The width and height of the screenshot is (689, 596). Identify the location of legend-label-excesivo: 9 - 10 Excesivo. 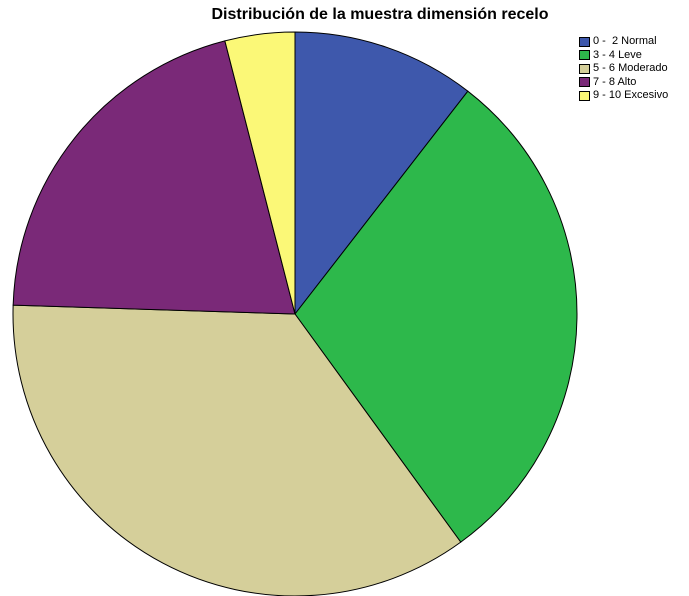
(631, 95).